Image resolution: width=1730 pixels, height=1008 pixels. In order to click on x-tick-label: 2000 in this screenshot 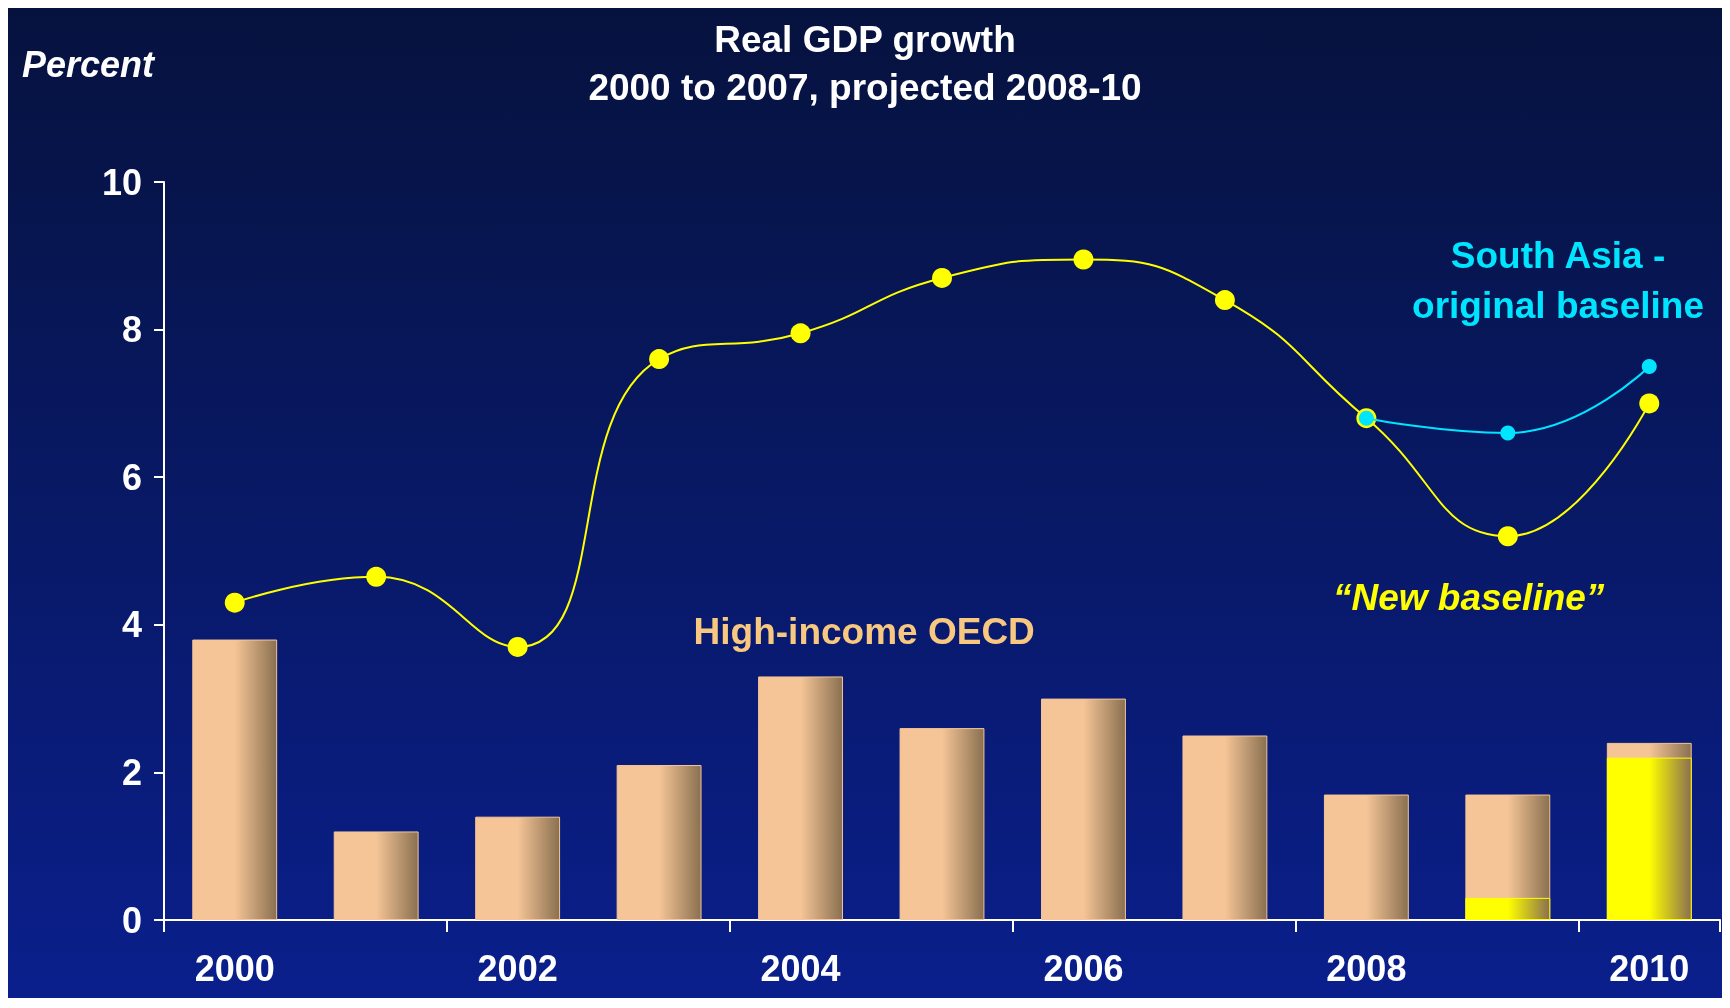, I will do `click(234, 968)`.